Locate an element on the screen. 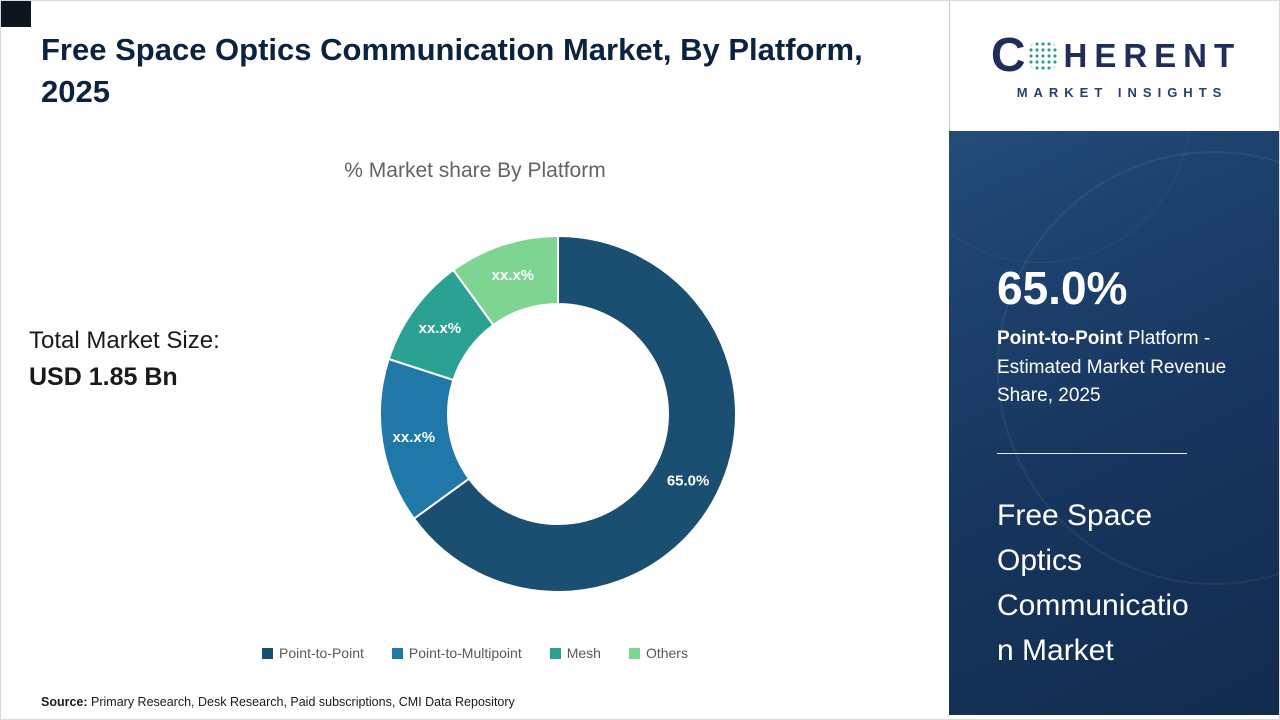 This screenshot has width=1280, height=720. legend-item-mesh: Mesh is located at coordinates (575, 653).